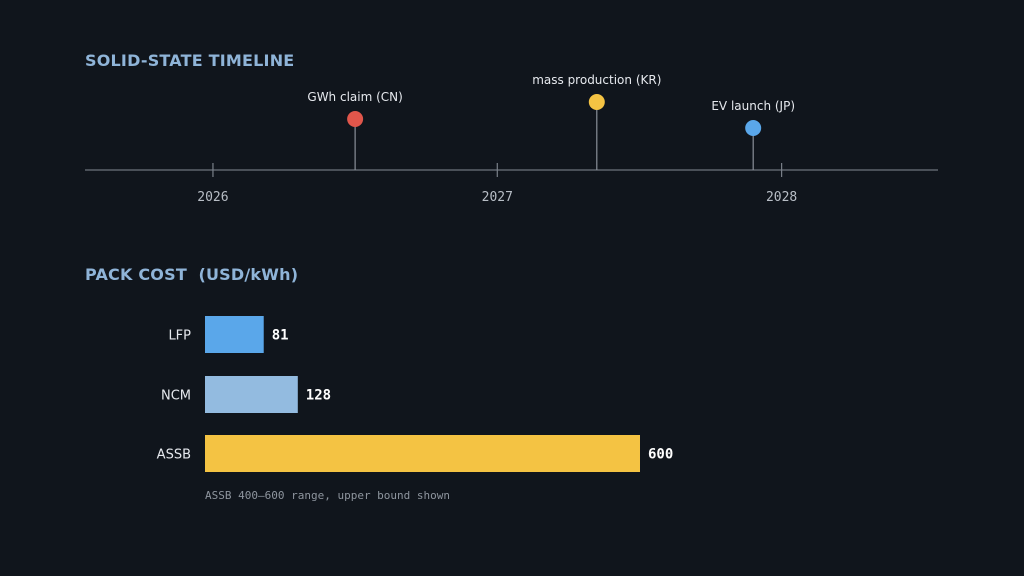 The image size is (1024, 576). Describe the element at coordinates (212, 197) in the screenshot. I see `timeline-tick-label: 2026` at that location.